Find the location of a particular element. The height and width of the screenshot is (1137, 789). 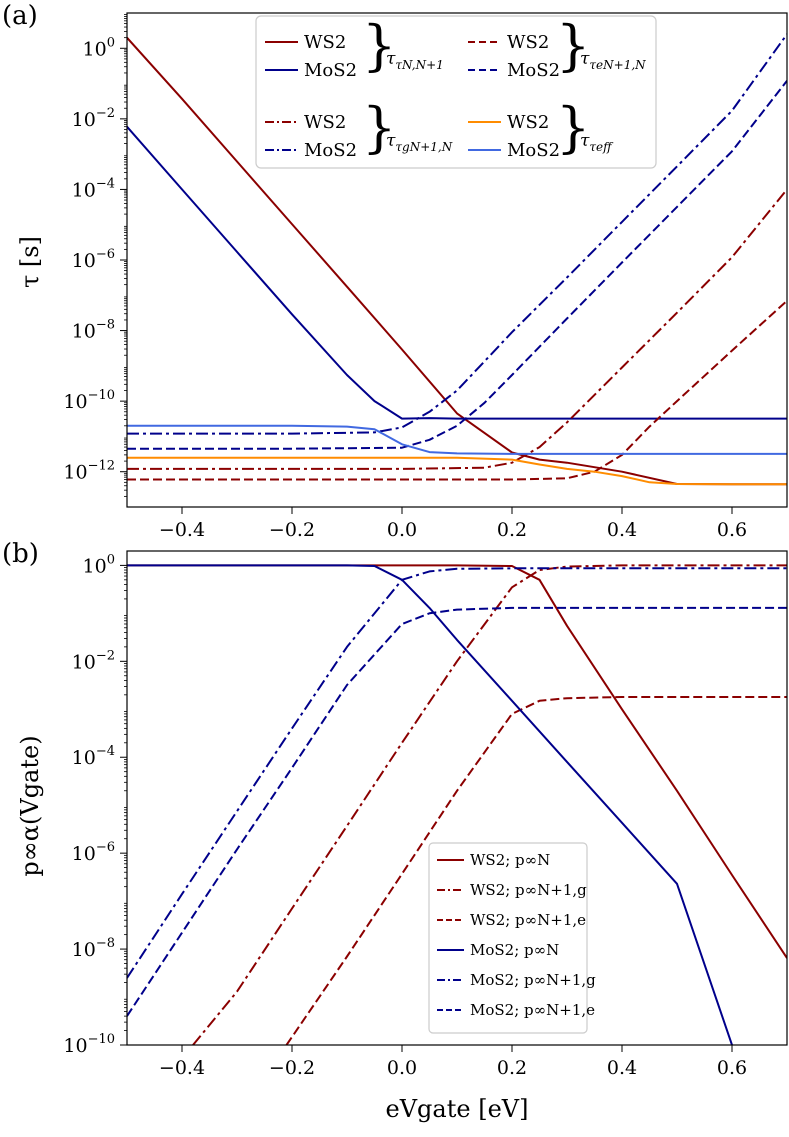

legend-a-ws2-taug-label: WS2 is located at coordinates (325, 122).